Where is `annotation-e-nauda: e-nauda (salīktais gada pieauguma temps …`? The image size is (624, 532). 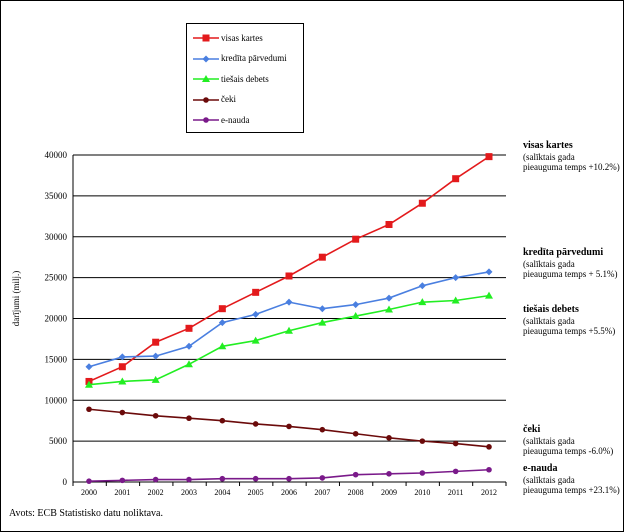 annotation-e-nauda: e-nauda (salīktais gada pieauguma temps … is located at coordinates (571, 478).